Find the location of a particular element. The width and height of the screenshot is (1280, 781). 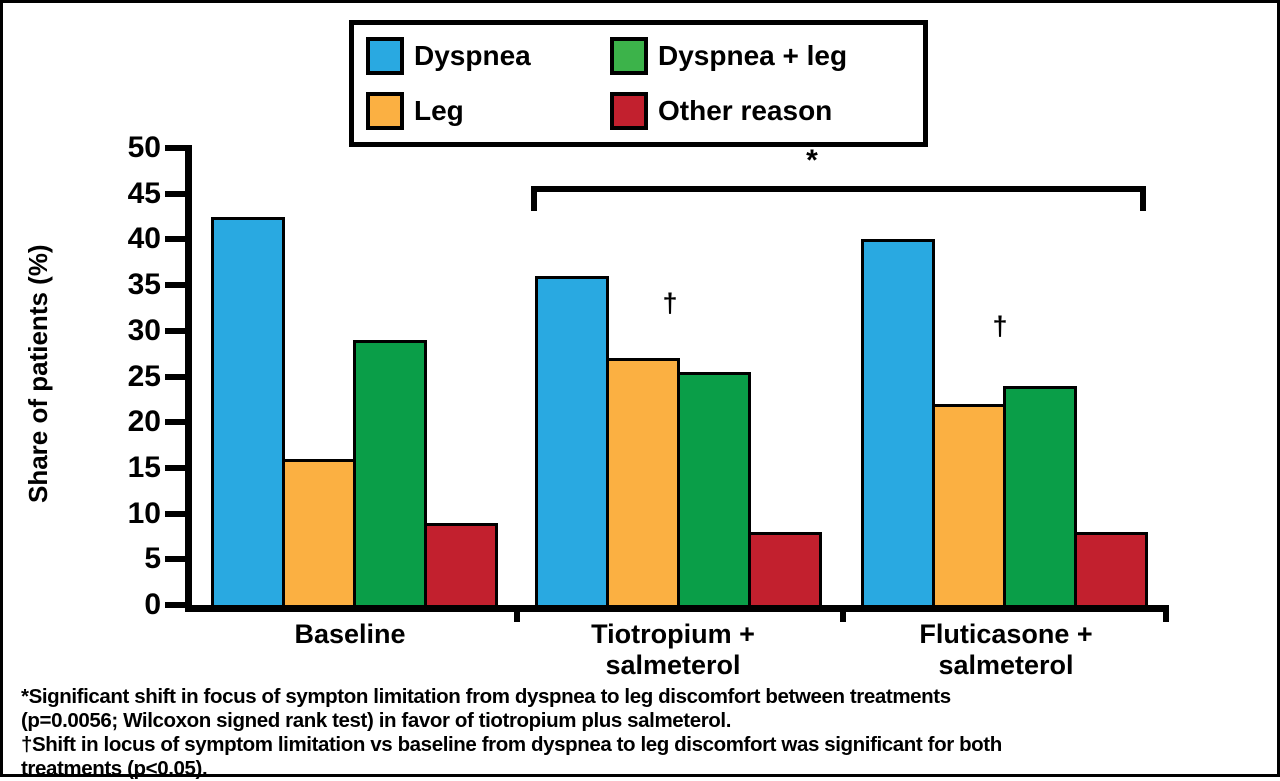

bracket-left-tick is located at coordinates (534, 198).